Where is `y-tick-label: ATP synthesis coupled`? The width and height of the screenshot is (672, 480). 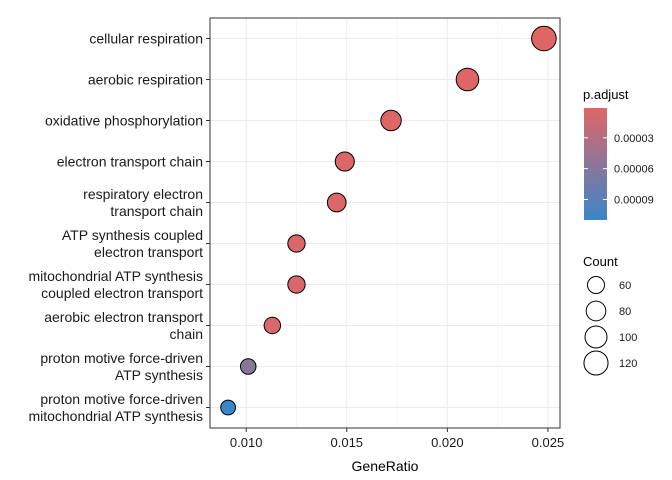 y-tick-label: ATP synthesis coupled is located at coordinates (132, 235).